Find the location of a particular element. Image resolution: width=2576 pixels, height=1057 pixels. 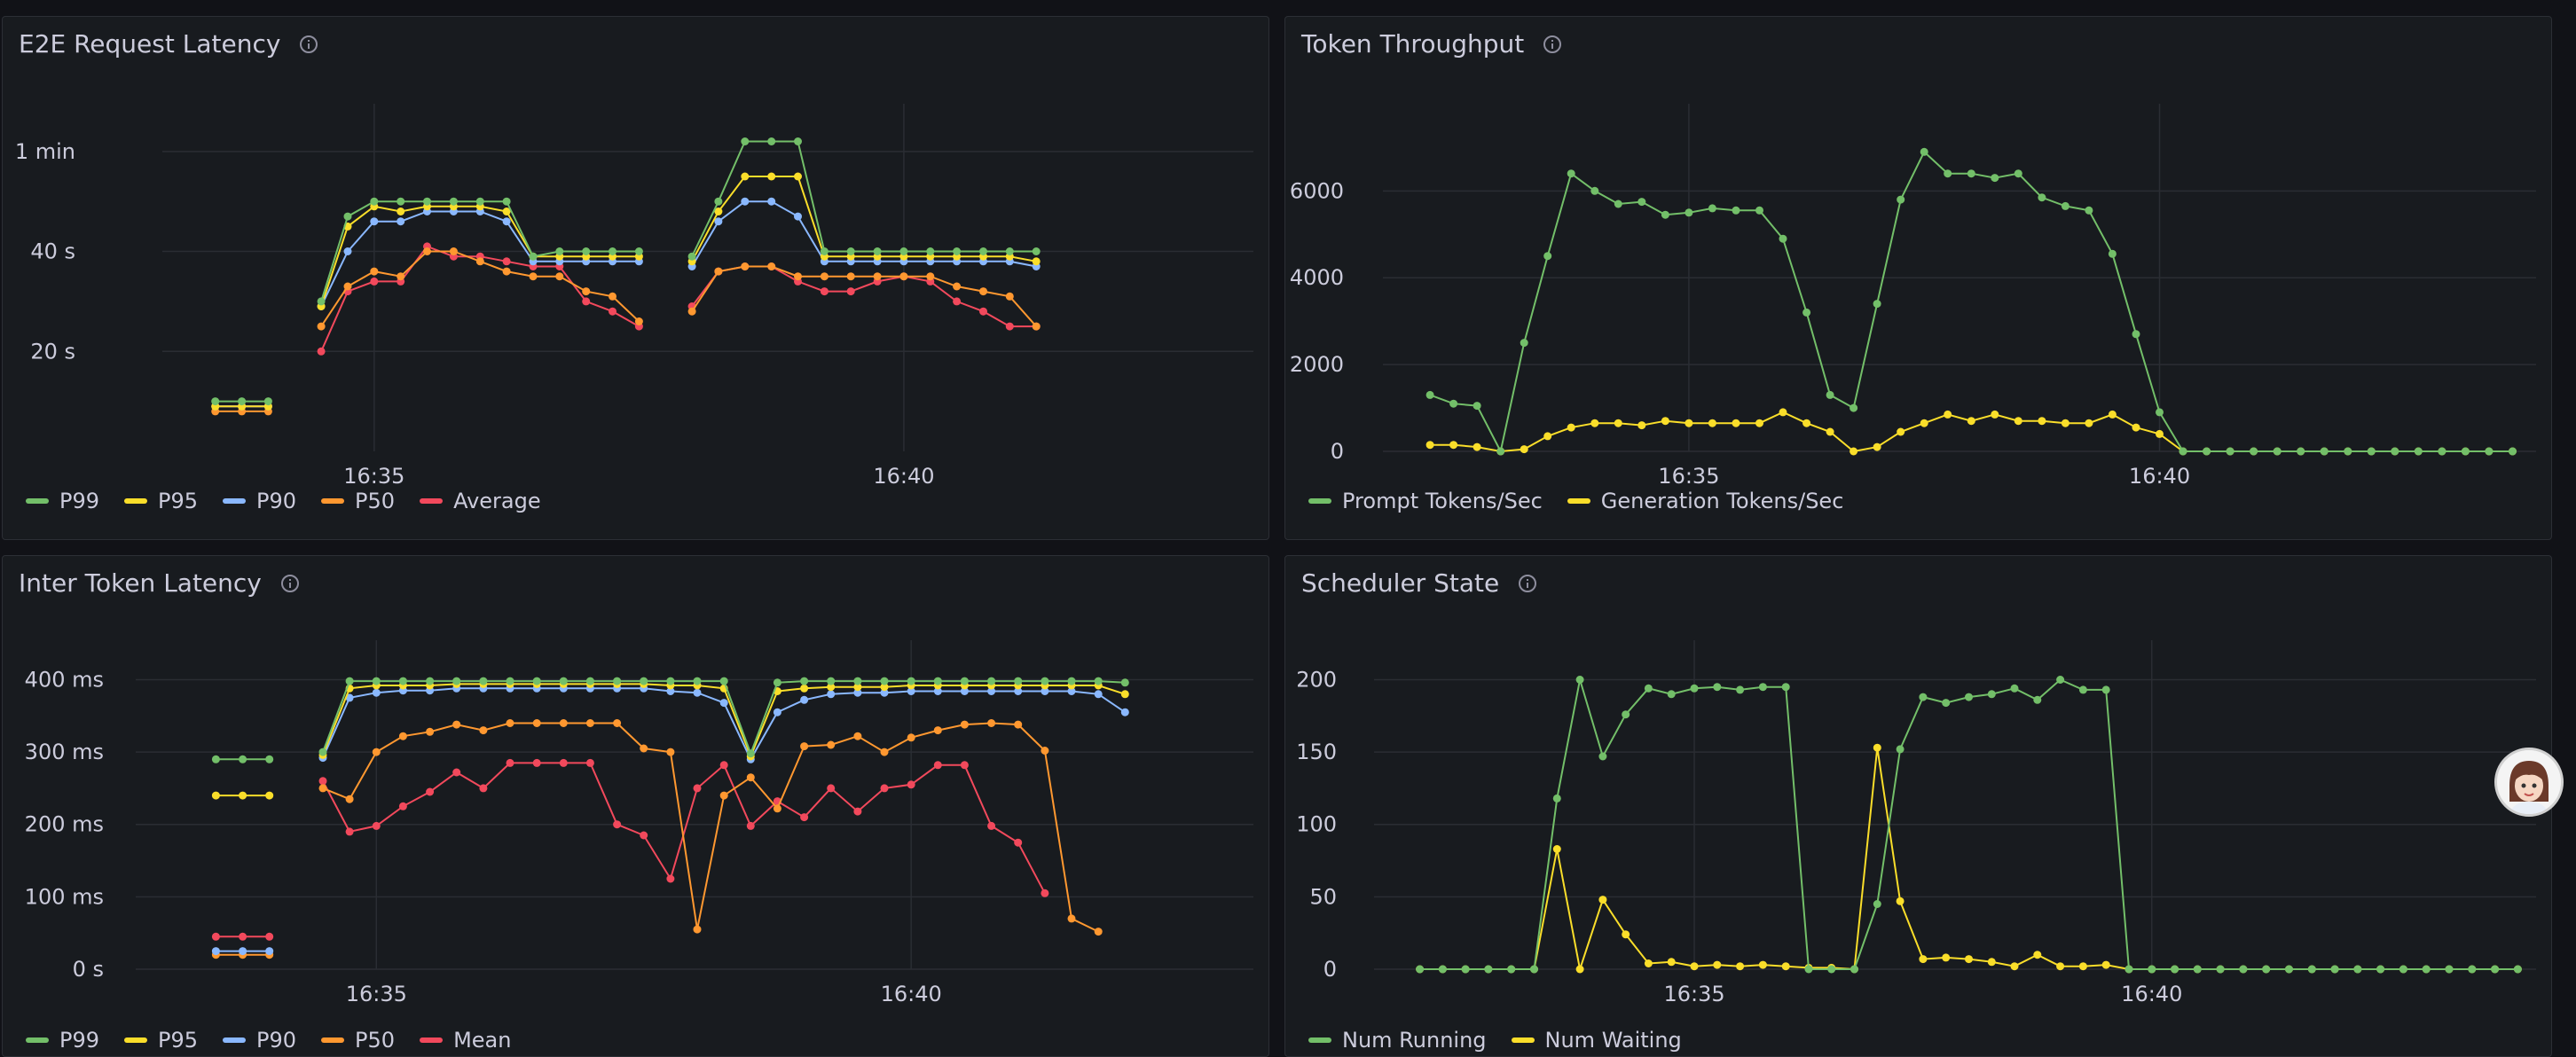

legend-item: Generation Tokens/Sec is located at coordinates (1705, 501).